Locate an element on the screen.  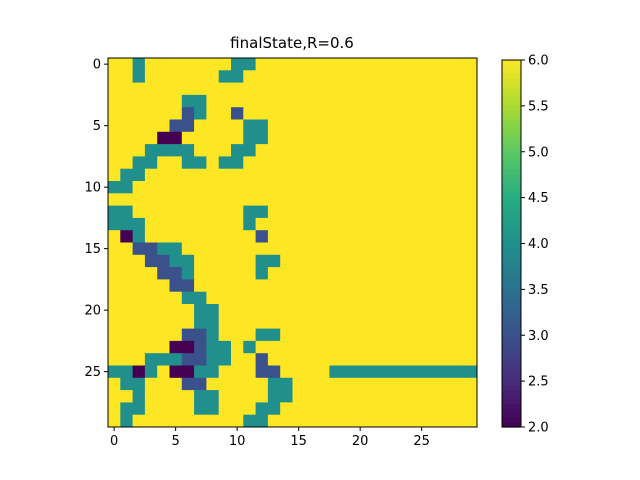
colorbar-tick-label: 2.5 is located at coordinates (538, 382).